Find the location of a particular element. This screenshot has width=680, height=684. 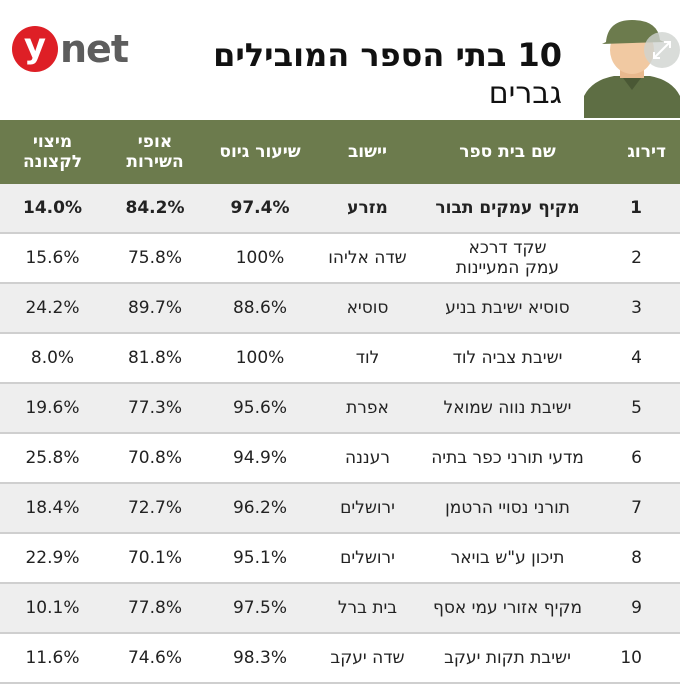

table-cell: 24.2% is located at coordinates (52, 308).